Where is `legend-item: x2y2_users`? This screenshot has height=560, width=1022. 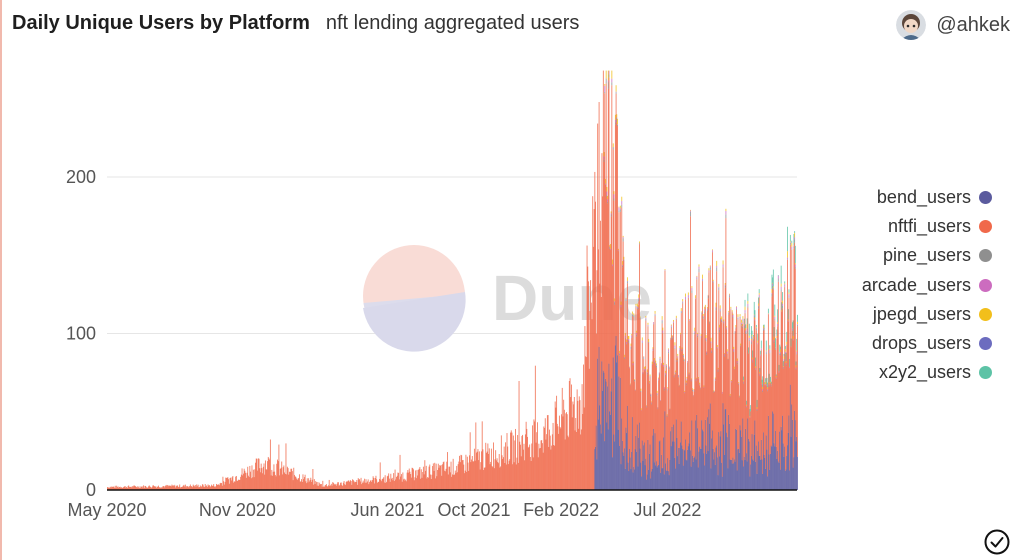
legend-item: x2y2_users is located at coordinates (927, 372).